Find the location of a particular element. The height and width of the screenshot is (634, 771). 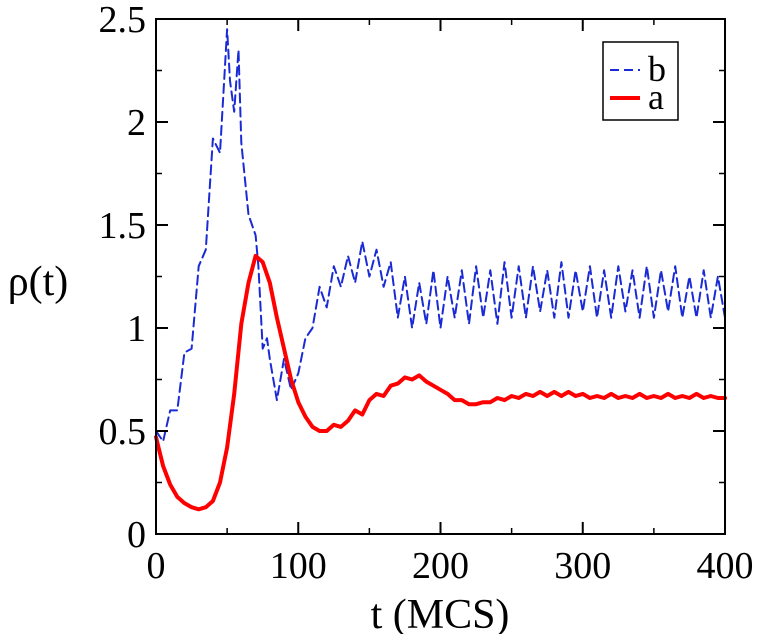

y-tick-label: 2.5 is located at coordinates (123, 20).